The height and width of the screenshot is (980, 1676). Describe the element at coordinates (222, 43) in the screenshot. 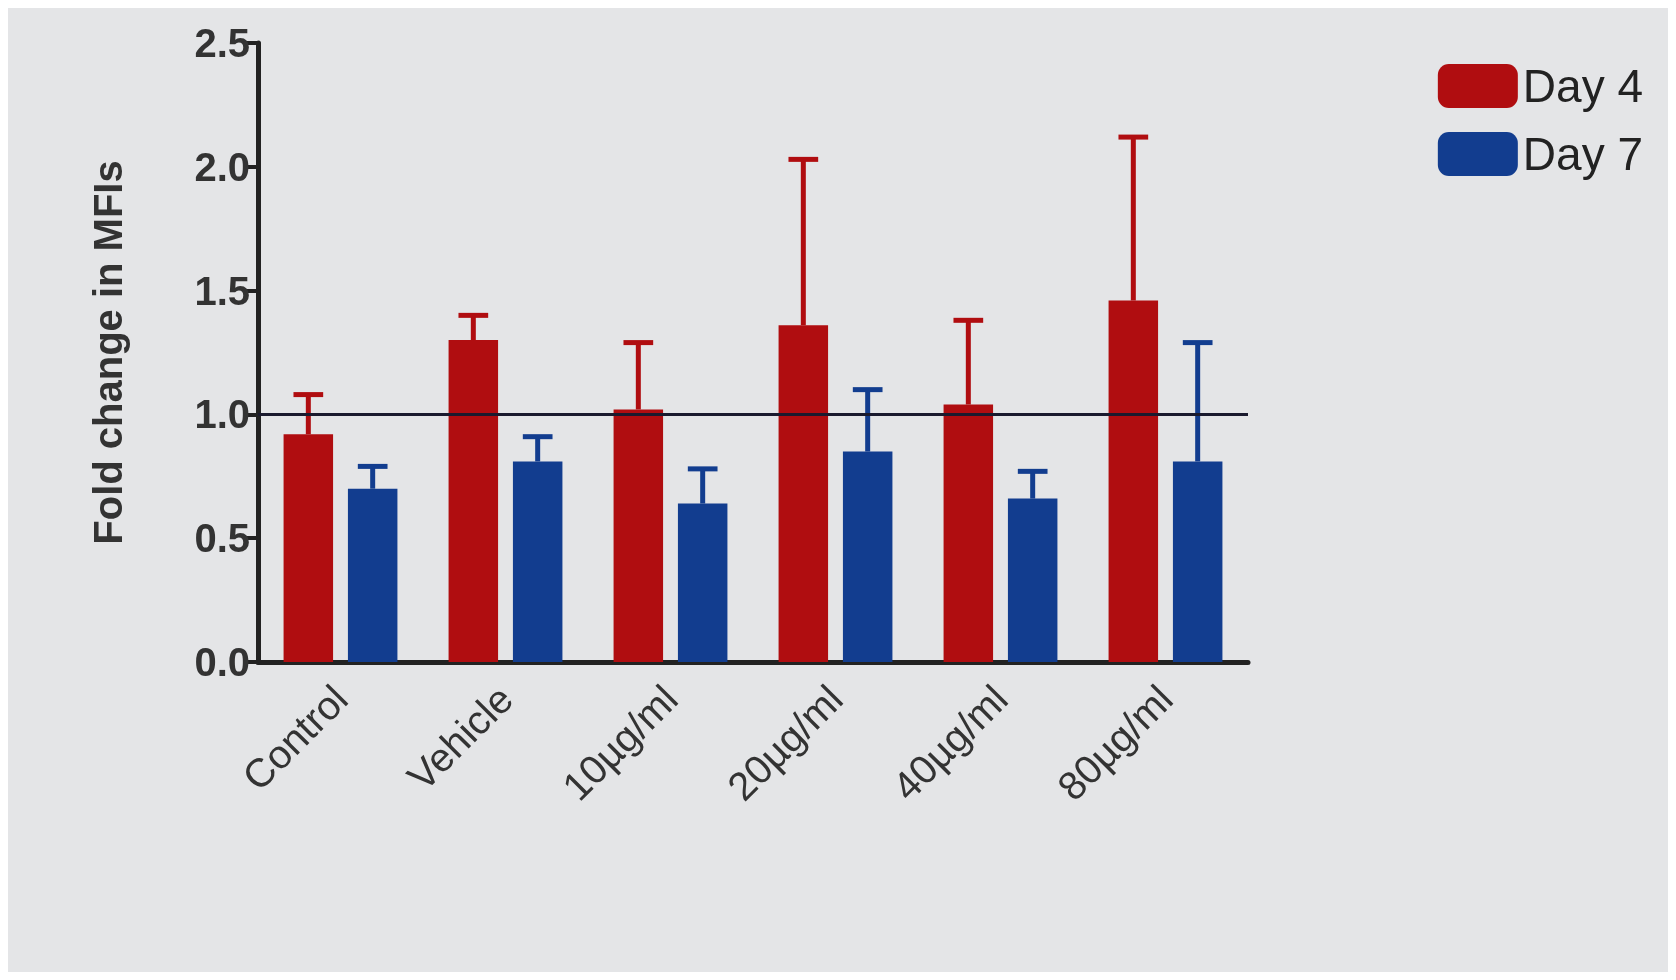

I see `y-tick-label: 2.5` at that location.